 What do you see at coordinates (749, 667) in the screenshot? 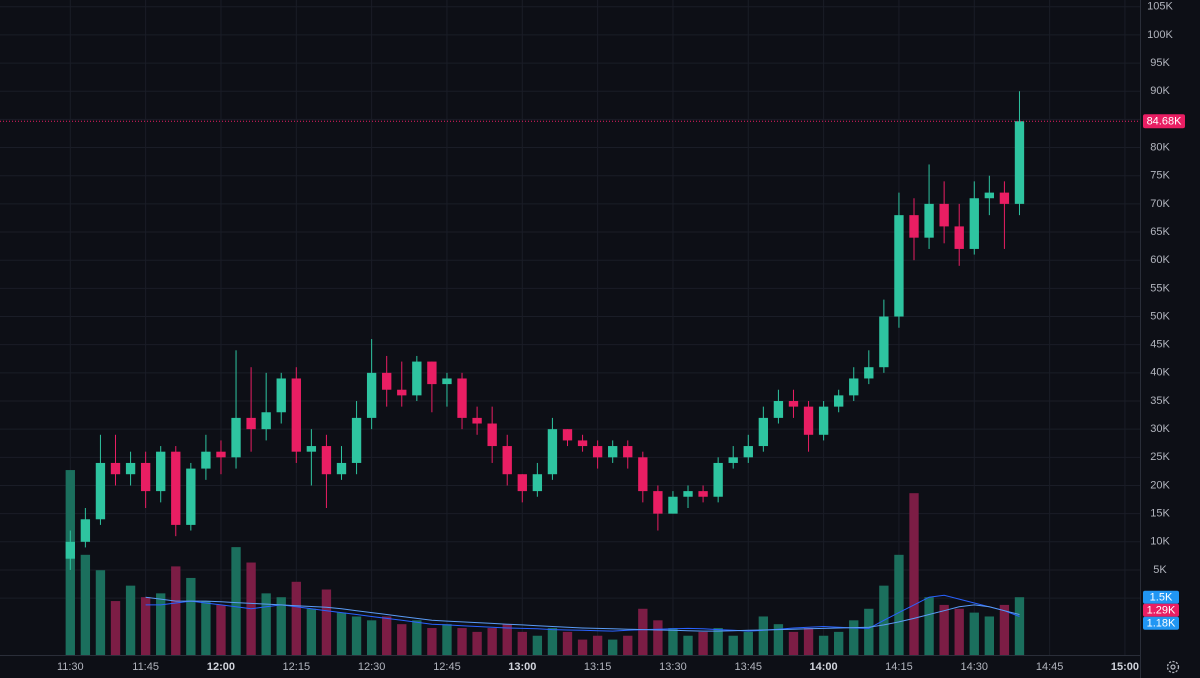
I see `x-tick-label: 13:45` at bounding box center [749, 667].